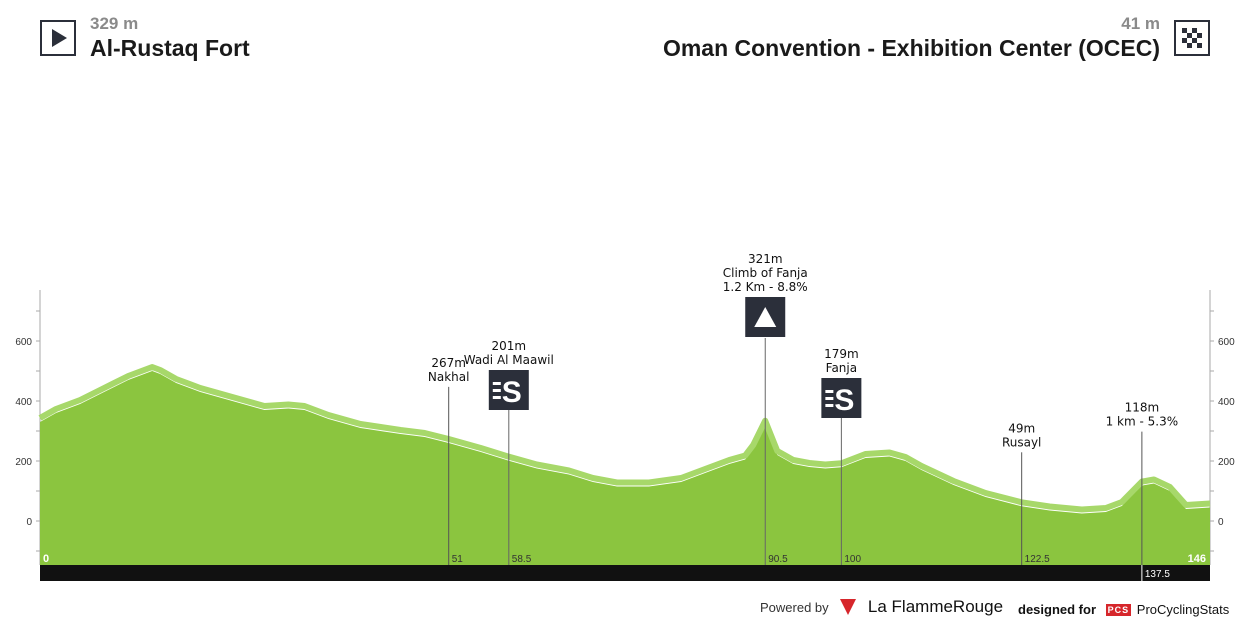 This screenshot has height=625, width=1250. Describe the element at coordinates (170, 48) in the screenshot. I see `start-location: Al-Rustaq Fort` at that location.